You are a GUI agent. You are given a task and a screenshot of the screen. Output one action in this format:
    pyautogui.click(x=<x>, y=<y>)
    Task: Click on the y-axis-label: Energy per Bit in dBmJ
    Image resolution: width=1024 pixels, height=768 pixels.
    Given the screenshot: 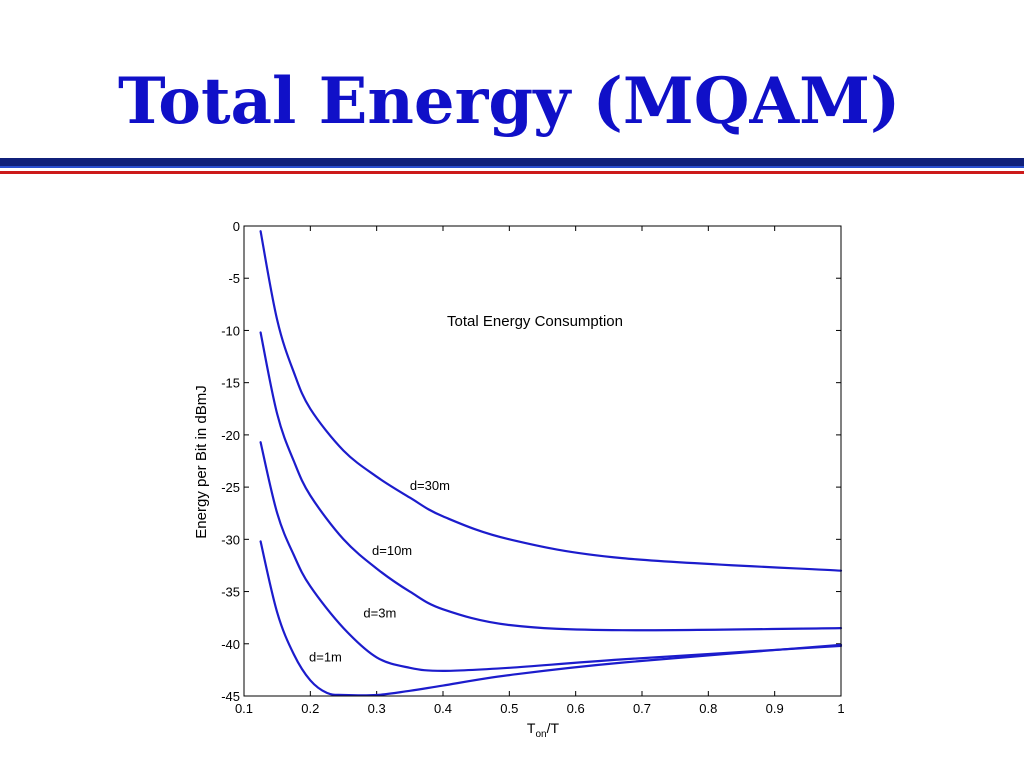 What is the action you would take?
    pyautogui.click(x=201, y=461)
    